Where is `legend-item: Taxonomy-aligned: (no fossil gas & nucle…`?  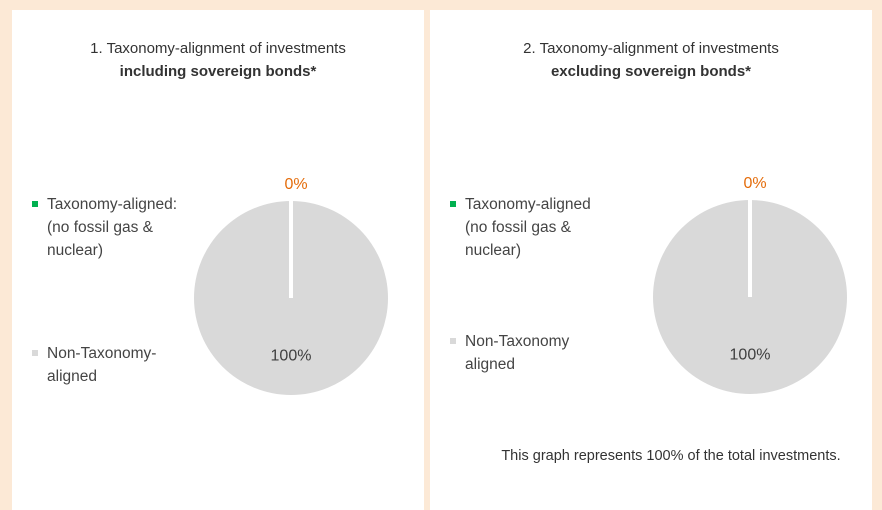 legend-item: Taxonomy-aligned: (no fossil gas & nucle… is located at coordinates (114, 227).